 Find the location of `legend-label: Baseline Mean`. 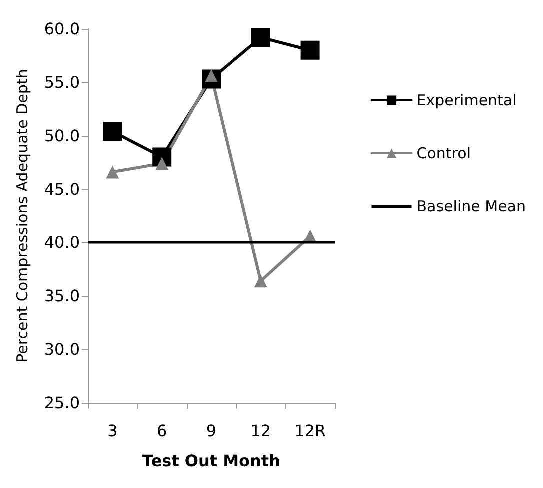

legend-label: Baseline Mean is located at coordinates (471, 207).